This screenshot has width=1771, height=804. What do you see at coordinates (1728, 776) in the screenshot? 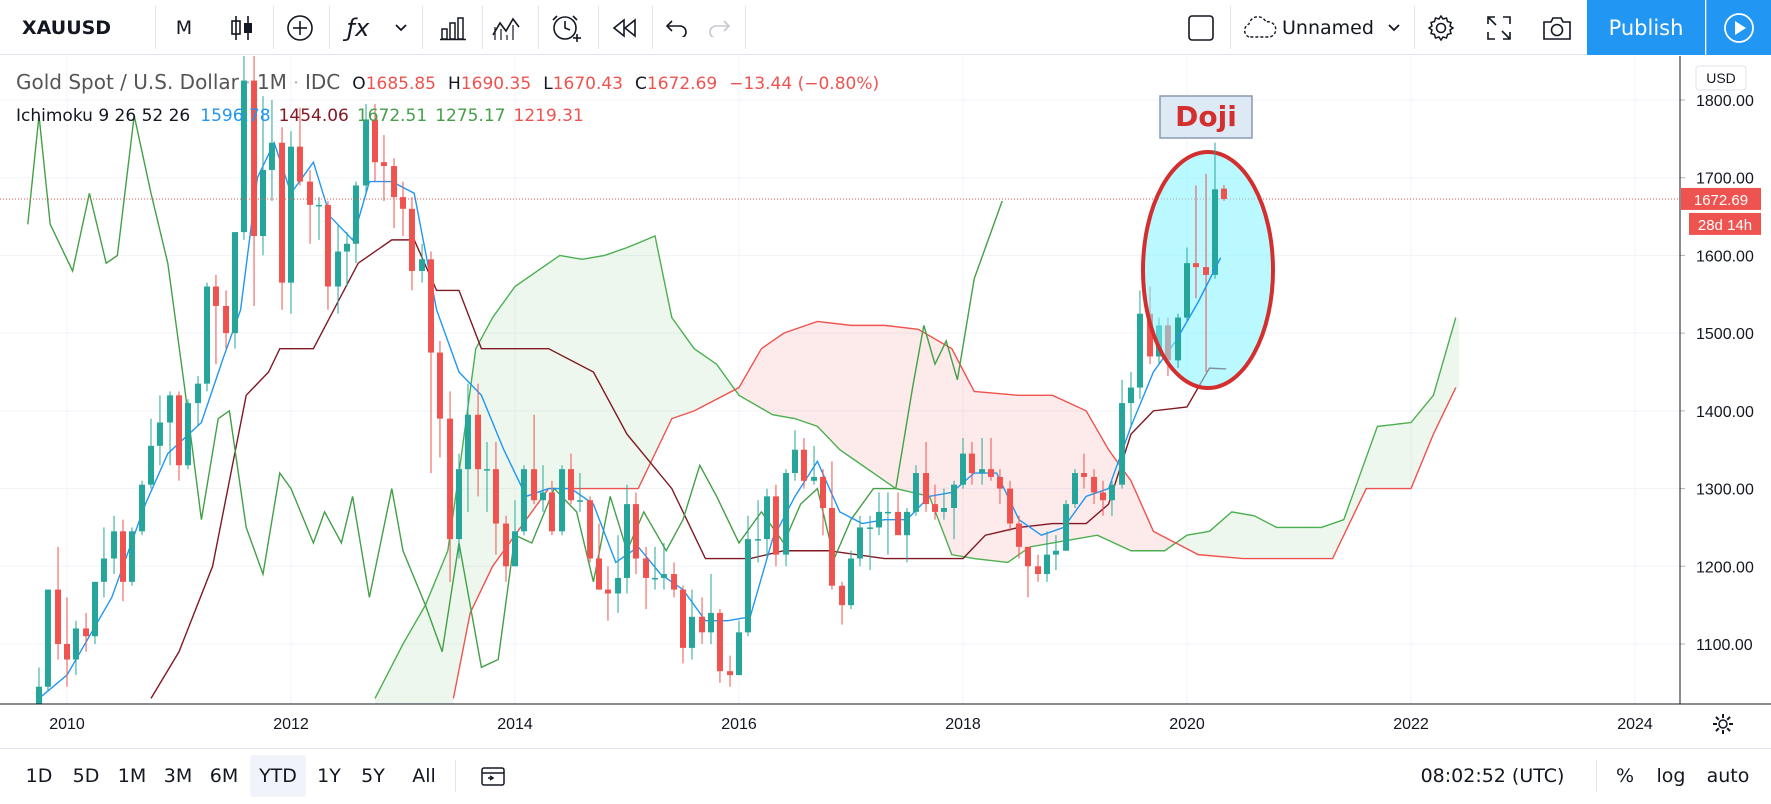
I see `auto-scale-toggle: auto` at bounding box center [1728, 776].